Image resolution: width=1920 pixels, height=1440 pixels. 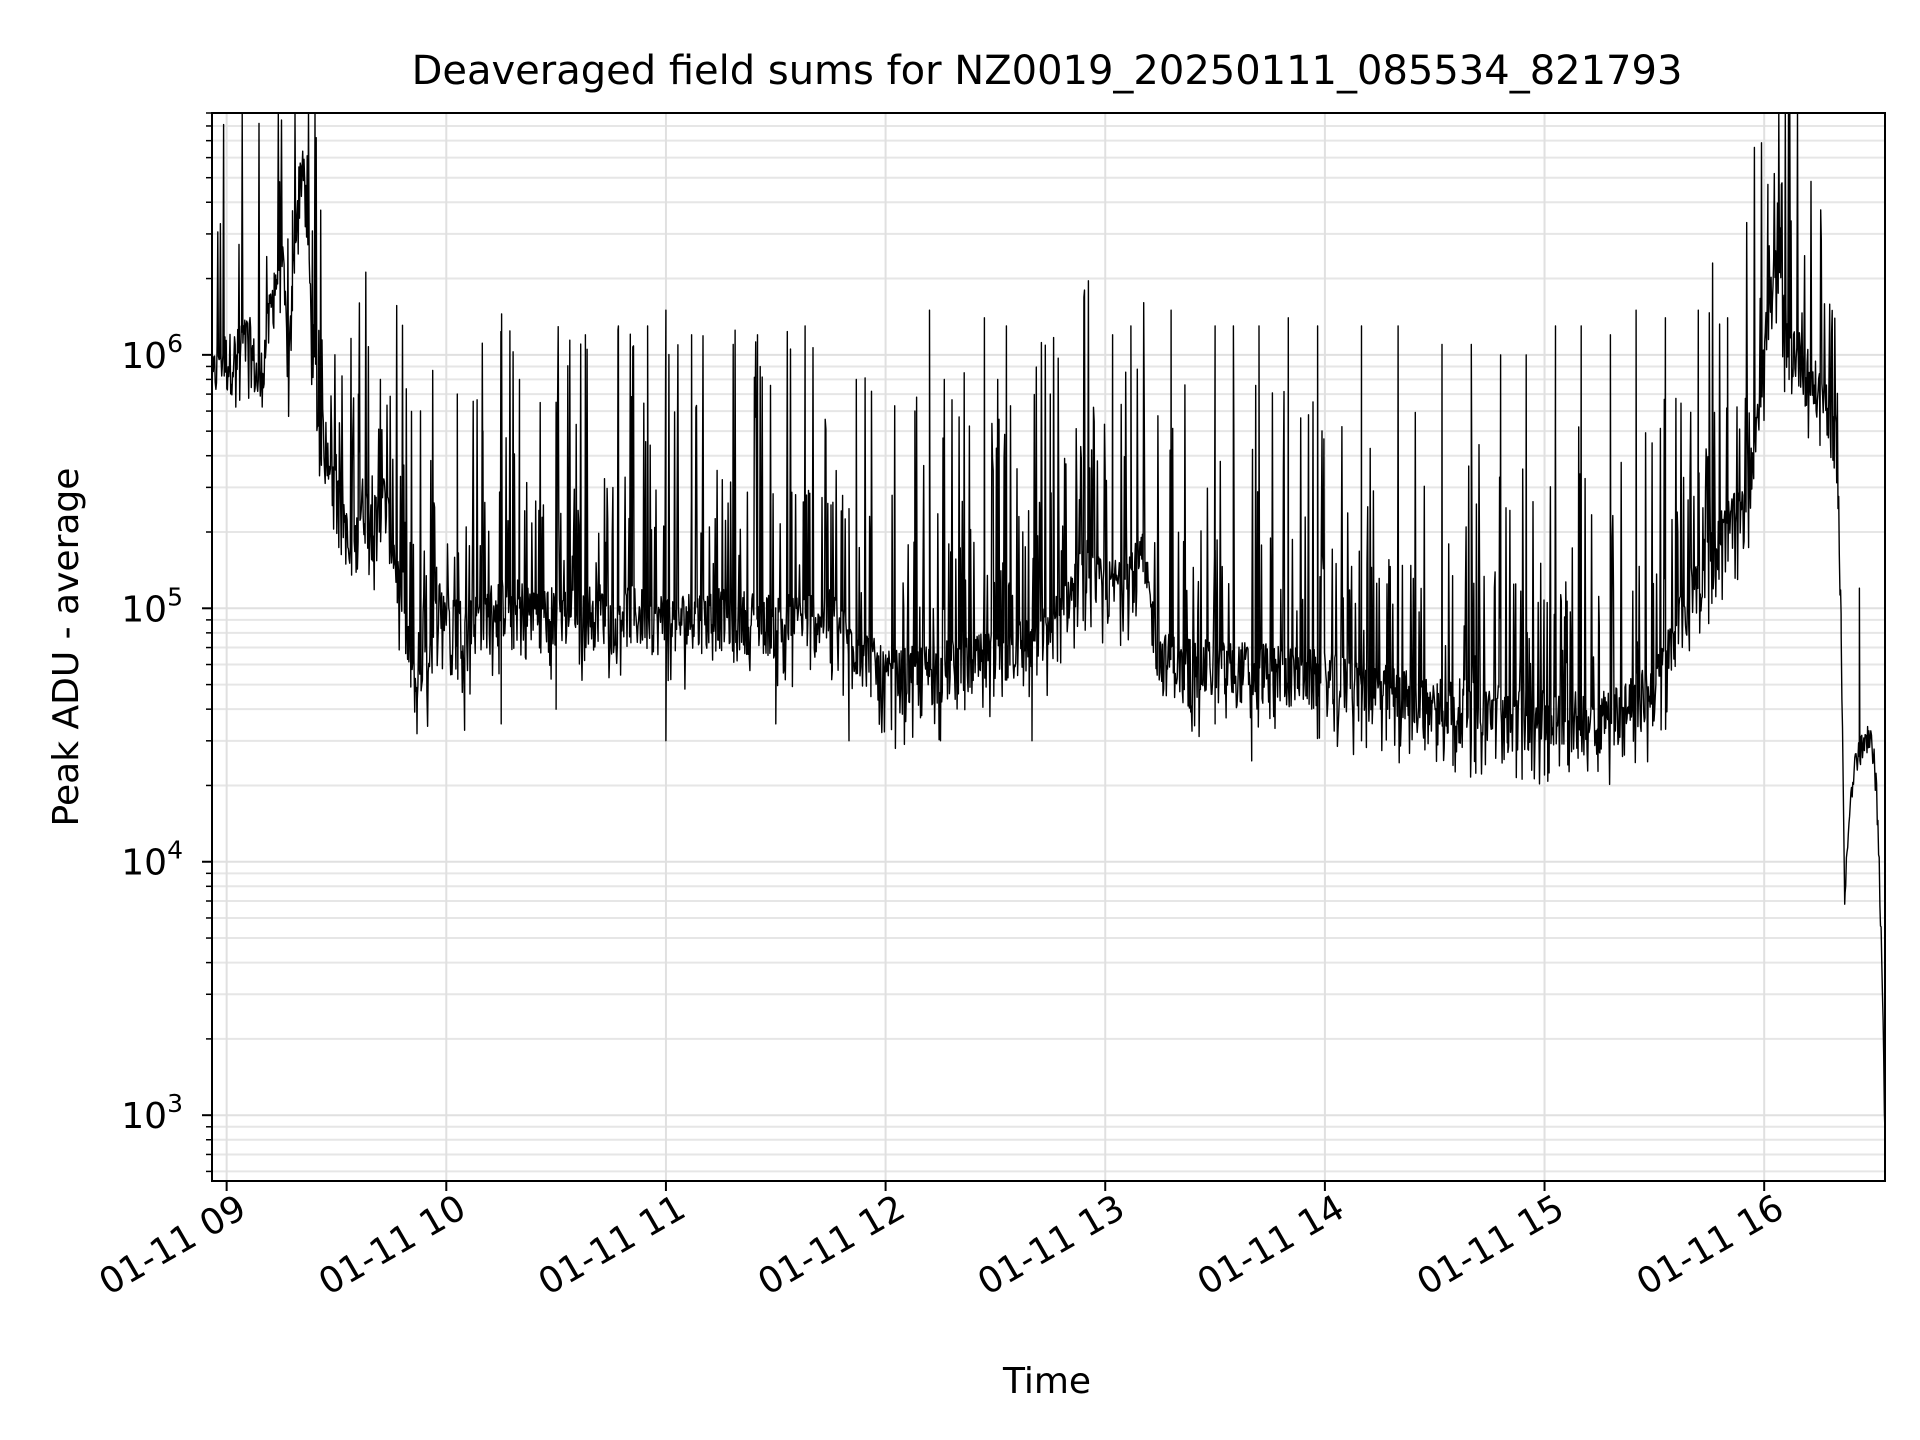 I want to click on y-tick-label: 10⁶, so click(x=152, y=353).